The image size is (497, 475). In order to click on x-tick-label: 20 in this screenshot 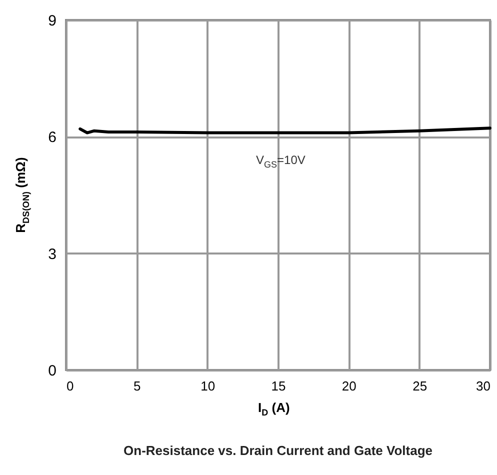, I will do `click(349, 386)`.